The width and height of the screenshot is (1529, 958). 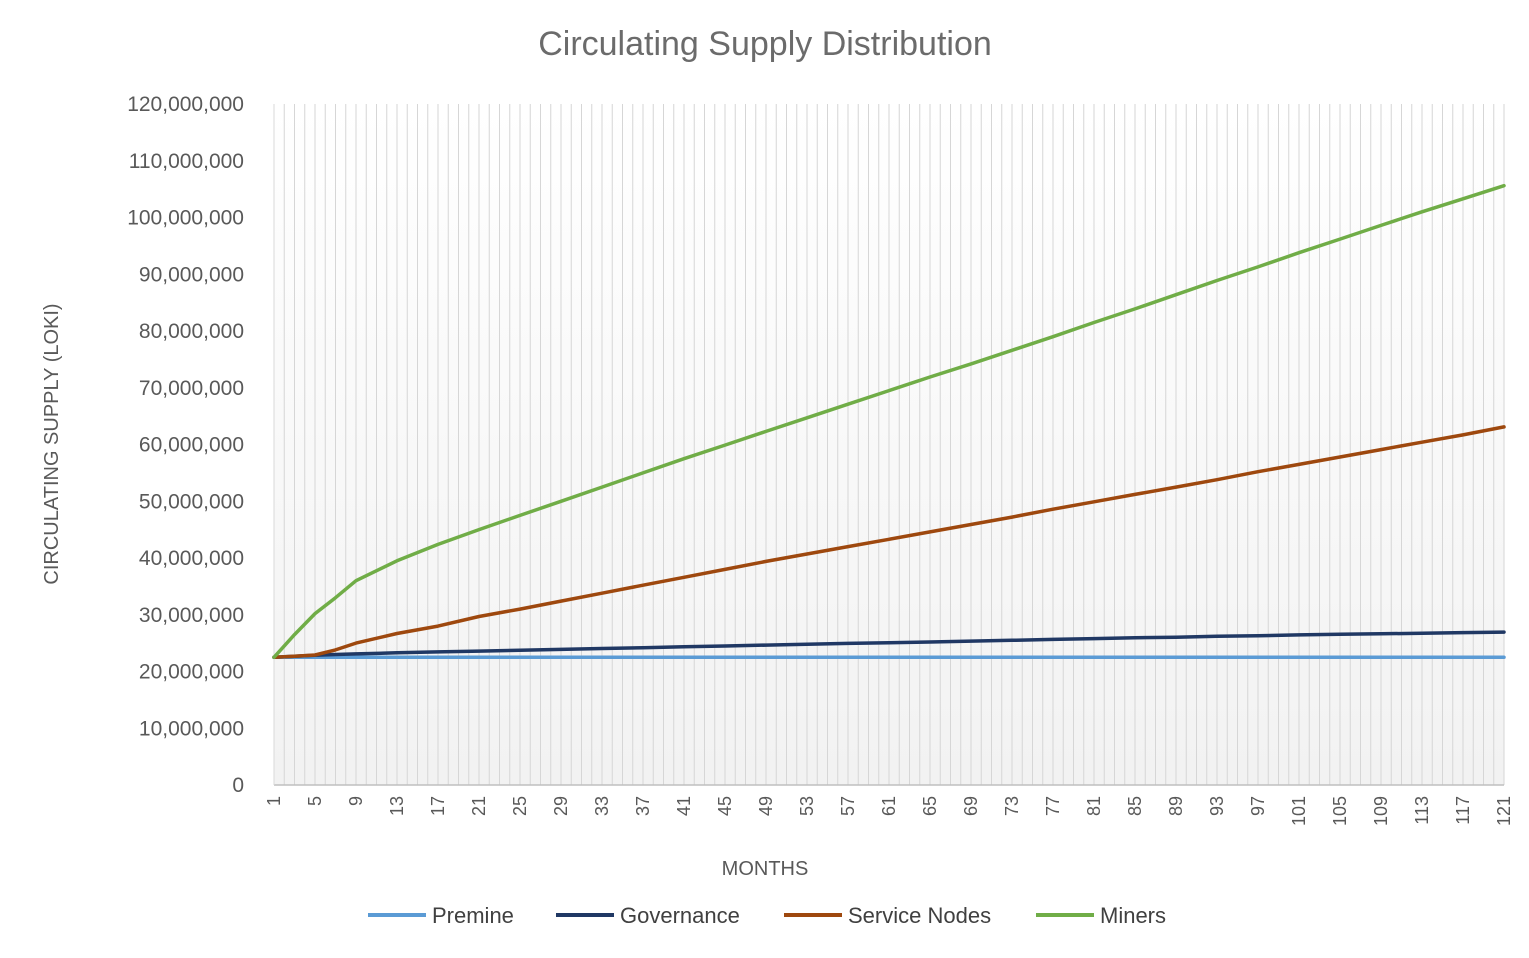 What do you see at coordinates (765, 44) in the screenshot?
I see `chart-title: Circulating Supply Distribution` at bounding box center [765, 44].